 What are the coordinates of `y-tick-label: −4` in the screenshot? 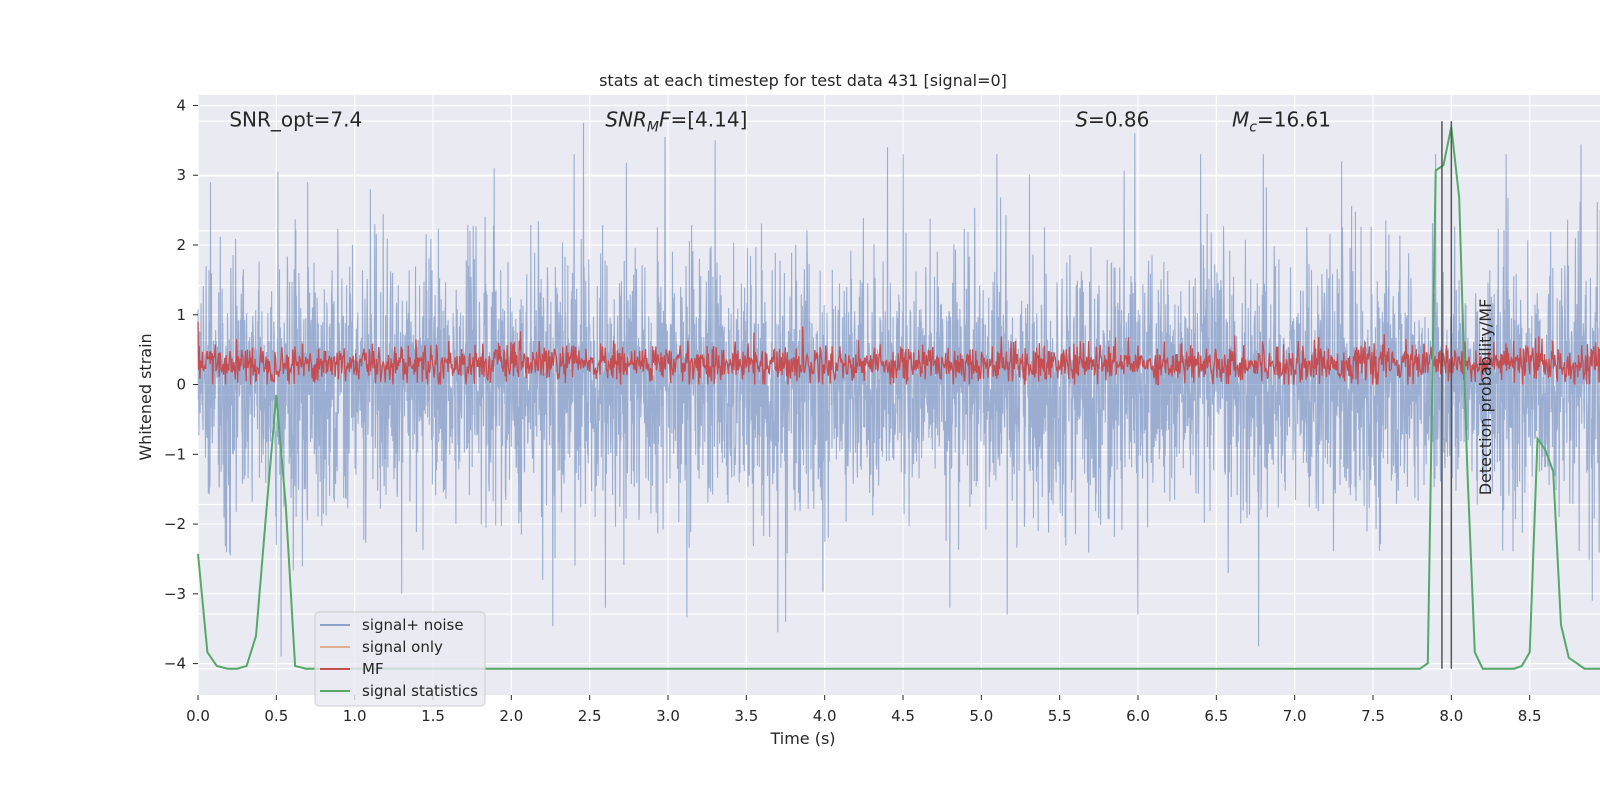 It's located at (175, 664).